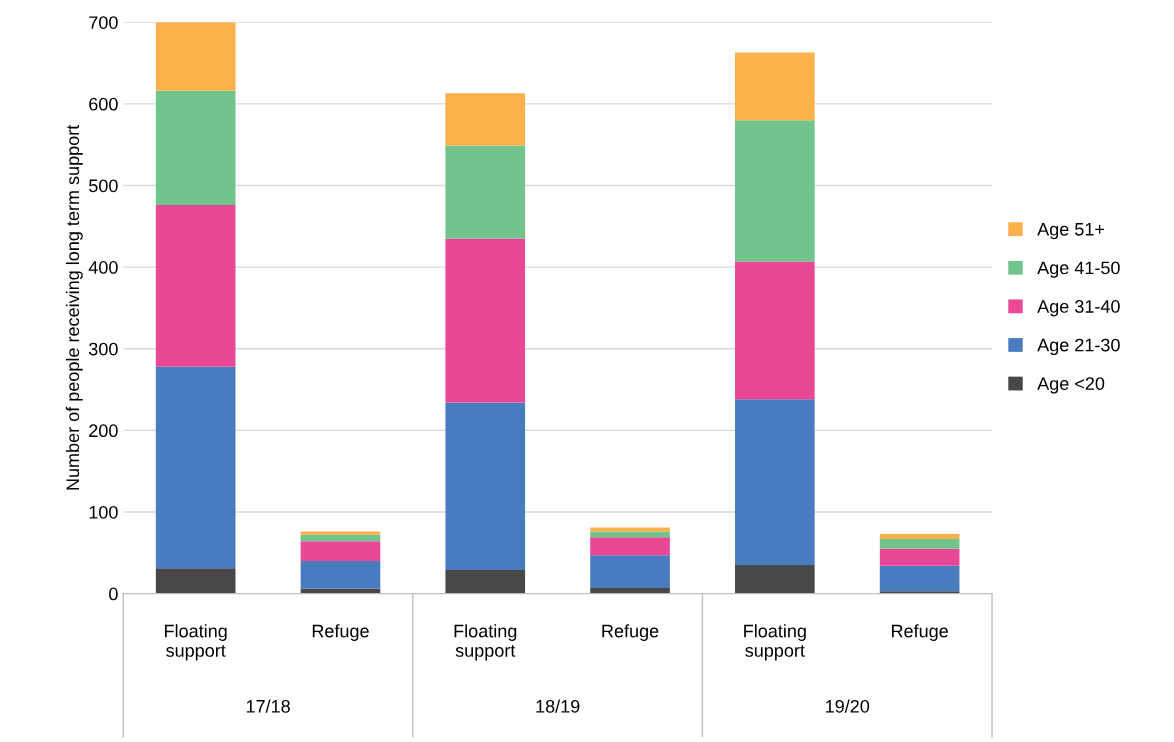 The width and height of the screenshot is (1174, 742). What do you see at coordinates (103, 431) in the screenshot?
I see `y-tick-label: 200` at bounding box center [103, 431].